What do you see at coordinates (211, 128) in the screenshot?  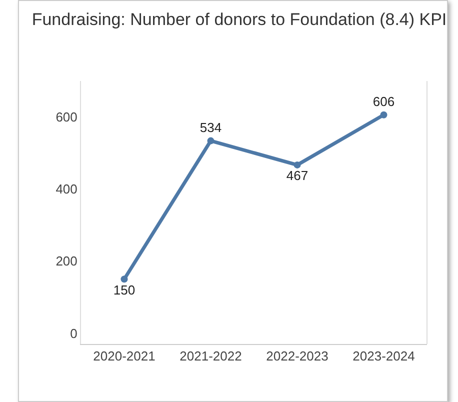 I see `data-label: 534` at bounding box center [211, 128].